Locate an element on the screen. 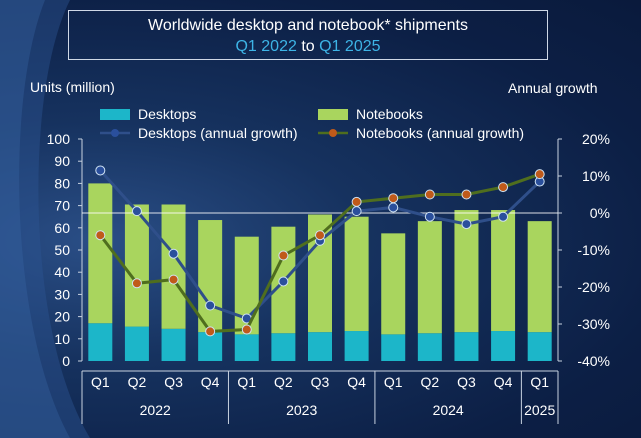 This screenshot has height=438, width=641. left-tick-label: 70 is located at coordinates (62, 206).